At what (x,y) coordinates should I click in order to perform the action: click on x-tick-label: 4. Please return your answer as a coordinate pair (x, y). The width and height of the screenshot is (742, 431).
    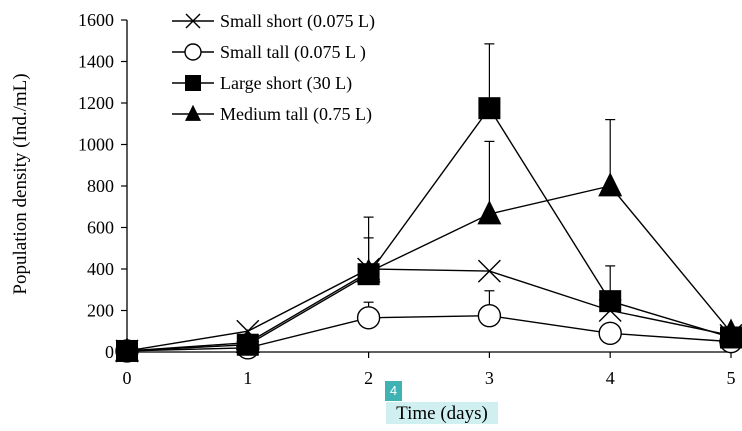
    Looking at the image, I should click on (610, 378).